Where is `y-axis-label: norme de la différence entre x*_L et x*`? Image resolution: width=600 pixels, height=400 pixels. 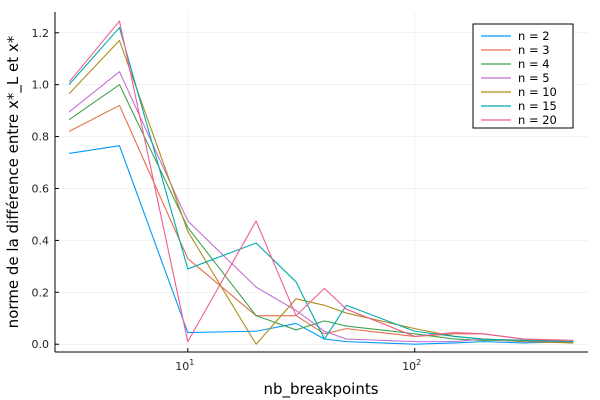
y-axis-label: norme de la différence entre x*_L et x* is located at coordinates (13, 181).